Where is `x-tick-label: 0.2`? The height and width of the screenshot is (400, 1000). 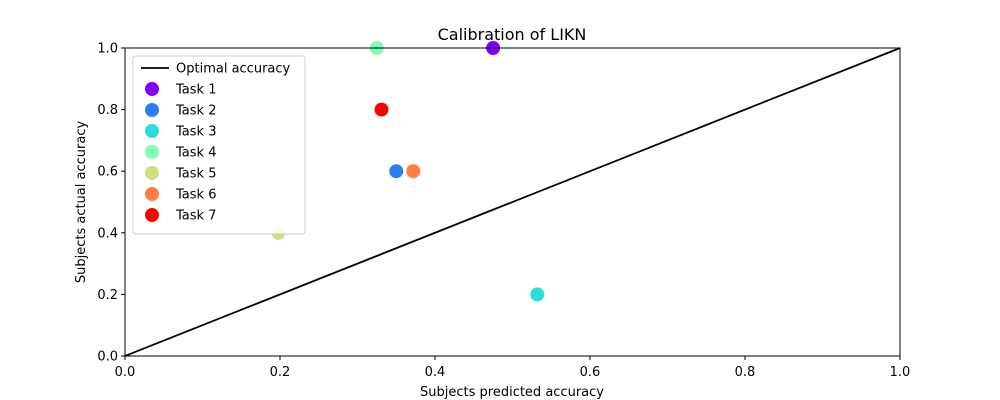 x-tick-label: 0.2 is located at coordinates (280, 372).